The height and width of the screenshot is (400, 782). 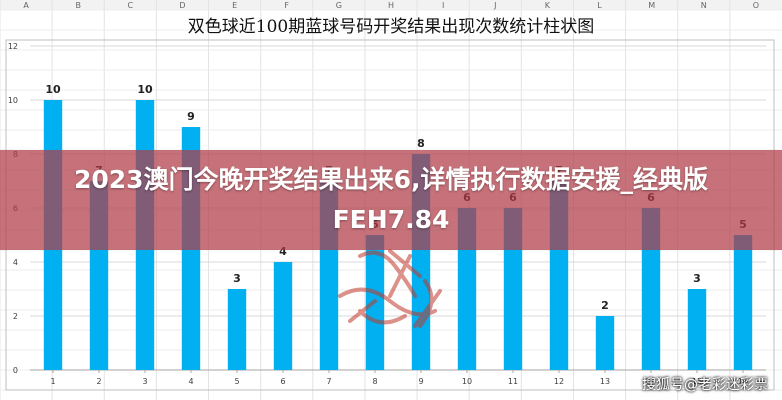 I want to click on column-letter: K, so click(x=548, y=5).